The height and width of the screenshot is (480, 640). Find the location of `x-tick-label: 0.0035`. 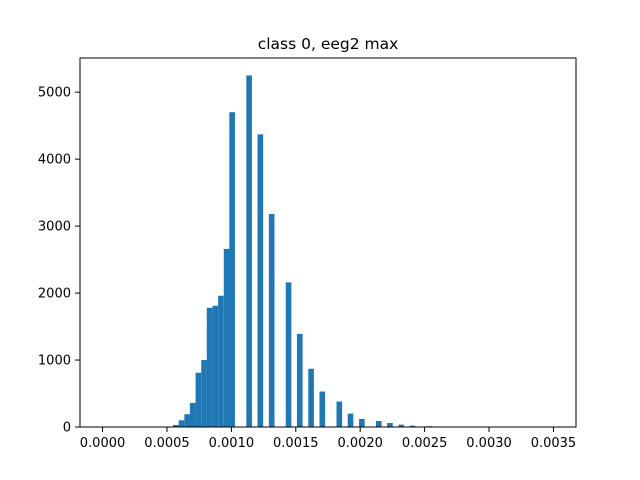

x-tick-label: 0.0035 is located at coordinates (554, 443).